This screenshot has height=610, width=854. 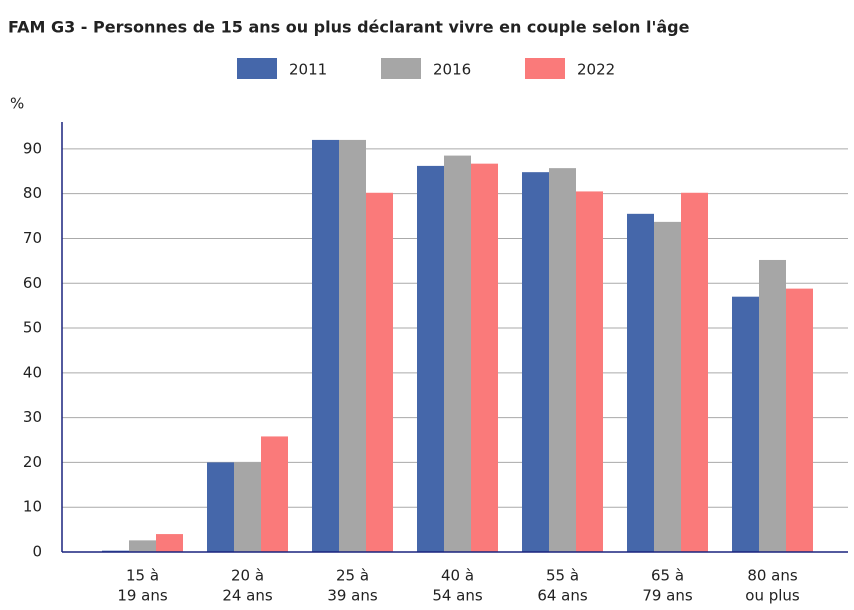 What do you see at coordinates (562, 576) in the screenshot?
I see `x-tick-label: 55 à` at bounding box center [562, 576].